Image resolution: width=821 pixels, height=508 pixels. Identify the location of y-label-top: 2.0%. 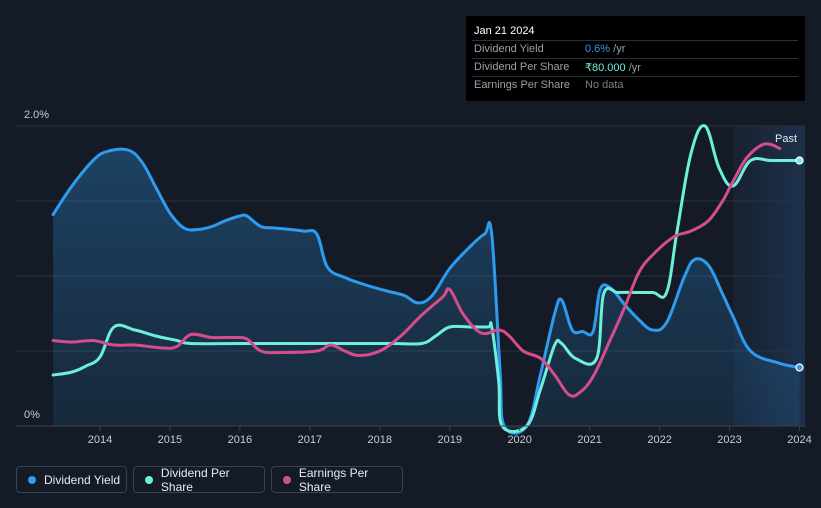
(36, 115).